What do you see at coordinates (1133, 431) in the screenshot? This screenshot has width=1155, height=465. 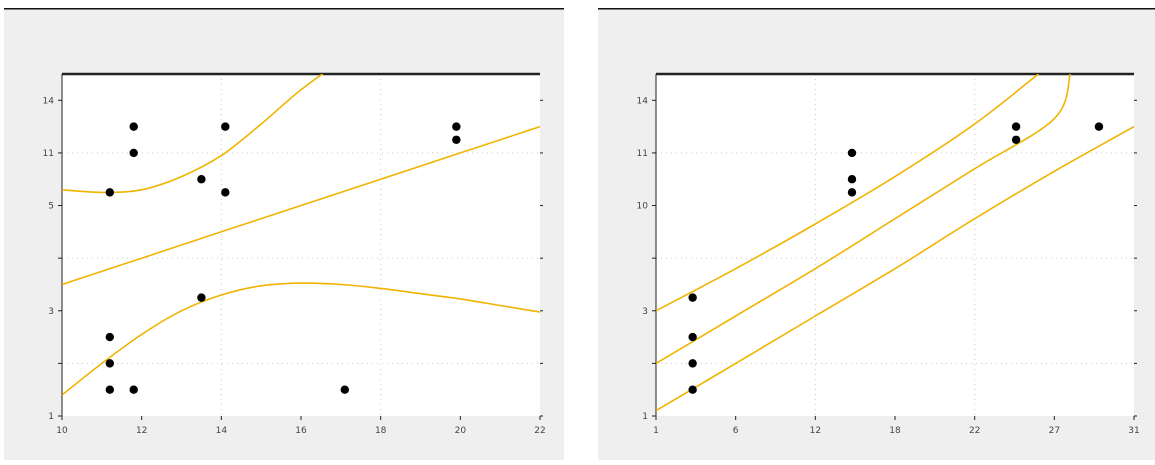 I see `x-tick-label: 31` at bounding box center [1133, 431].